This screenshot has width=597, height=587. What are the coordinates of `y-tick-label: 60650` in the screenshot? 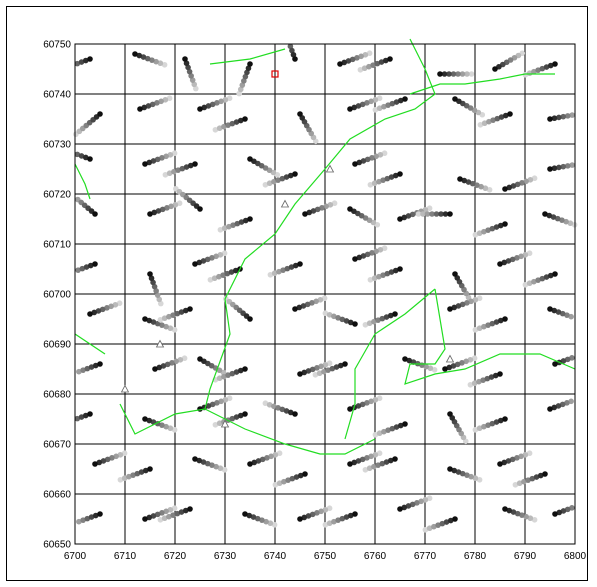 It's located at (57, 545).